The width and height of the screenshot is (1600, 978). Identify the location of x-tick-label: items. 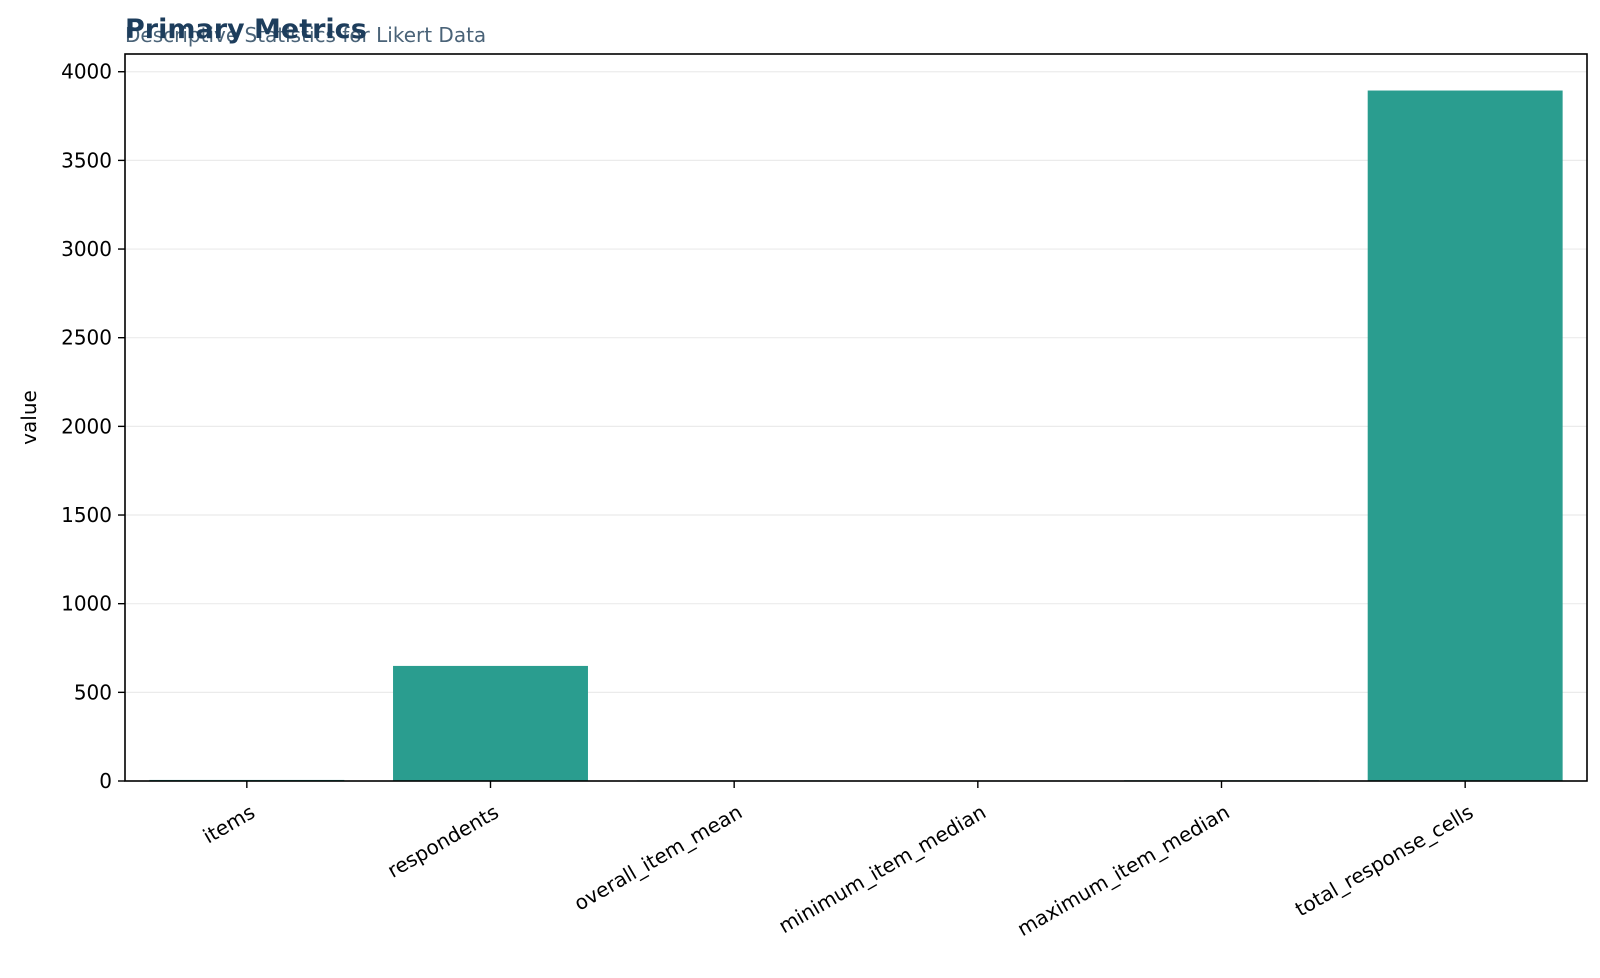
(229, 824).